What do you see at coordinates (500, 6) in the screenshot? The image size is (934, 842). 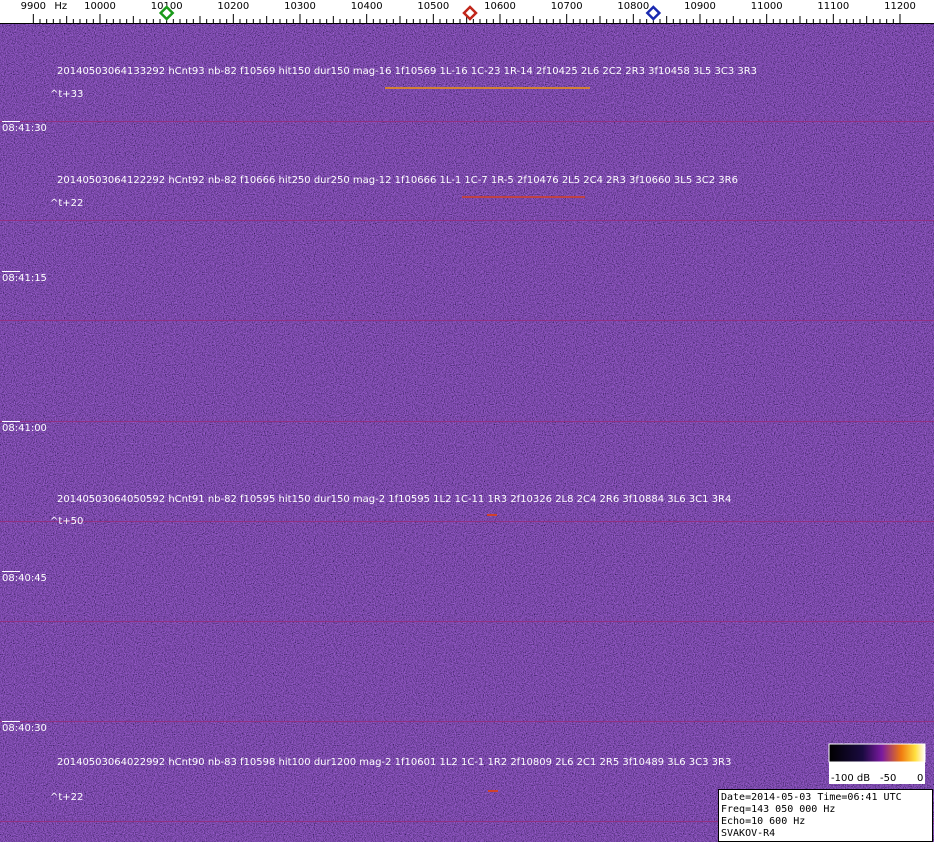 I see `tick-label: 10600` at bounding box center [500, 6].